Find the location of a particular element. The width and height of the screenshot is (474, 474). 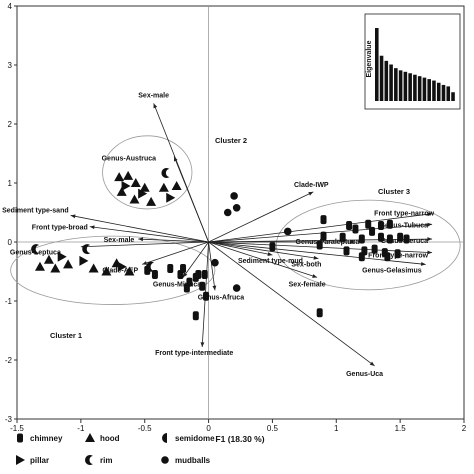

vector-label: Sediment type-mud is located at coordinates (270, 261).